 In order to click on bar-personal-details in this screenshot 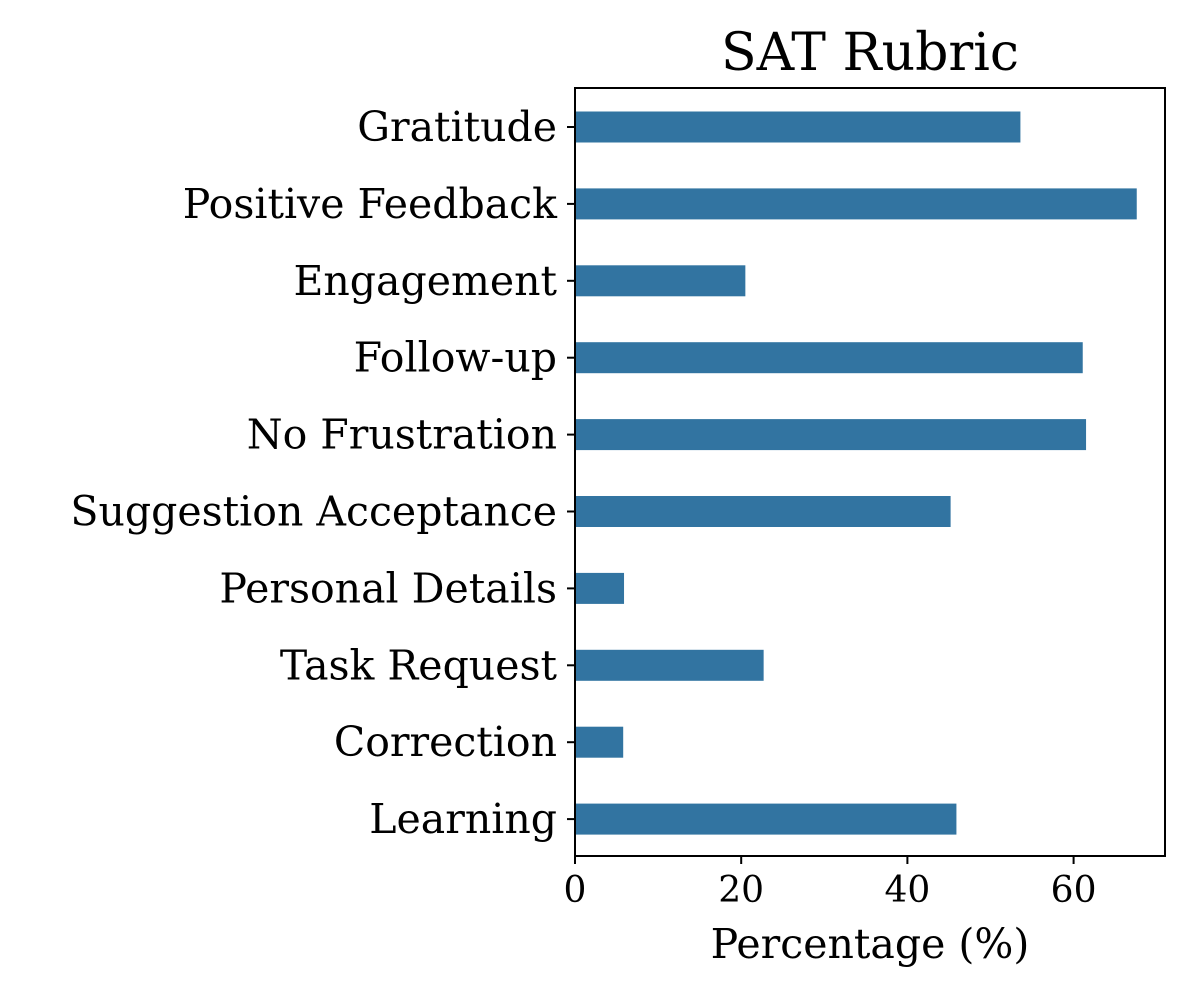, I will do `click(600, 588)`.